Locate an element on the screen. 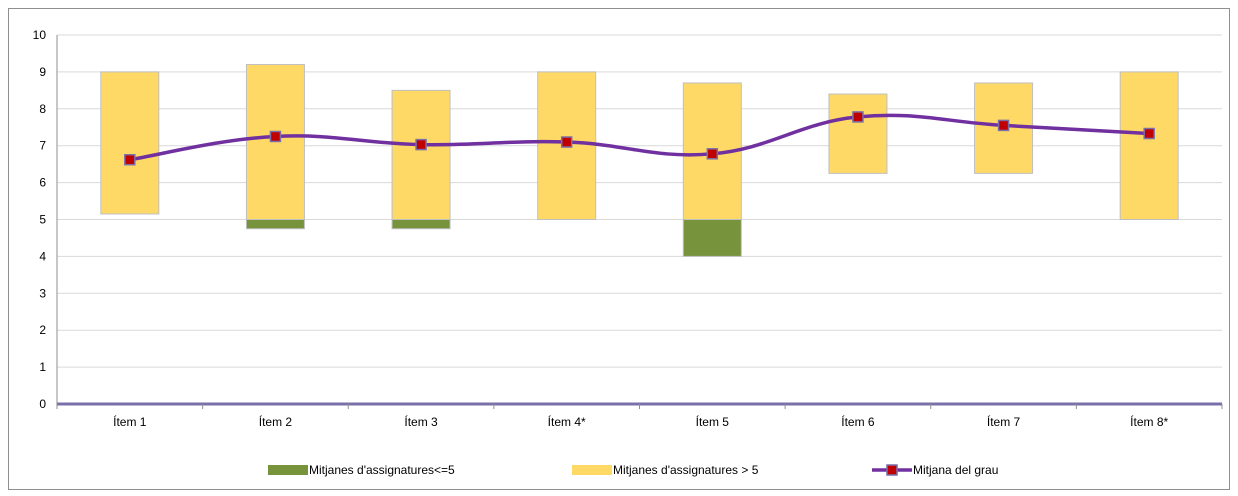  legend-label: Mitjanes d'assignatures<=5 is located at coordinates (382, 470).